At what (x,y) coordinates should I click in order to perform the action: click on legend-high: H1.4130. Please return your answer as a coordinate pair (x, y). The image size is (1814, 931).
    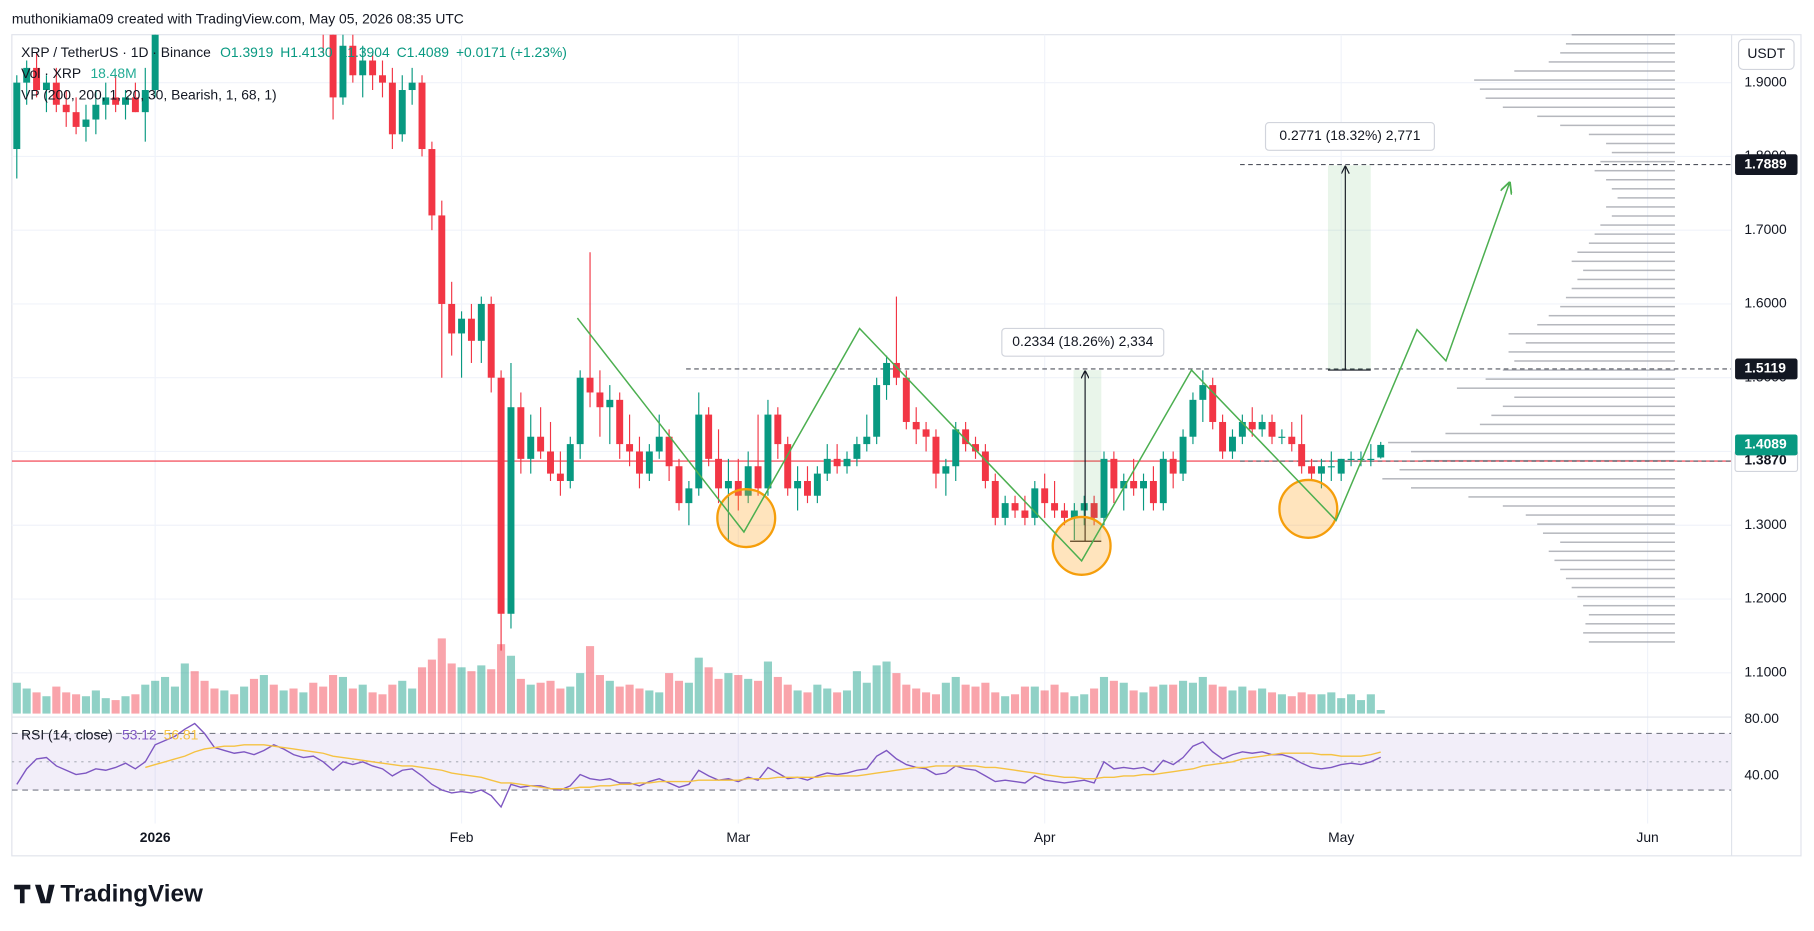
    Looking at the image, I should click on (306, 52).